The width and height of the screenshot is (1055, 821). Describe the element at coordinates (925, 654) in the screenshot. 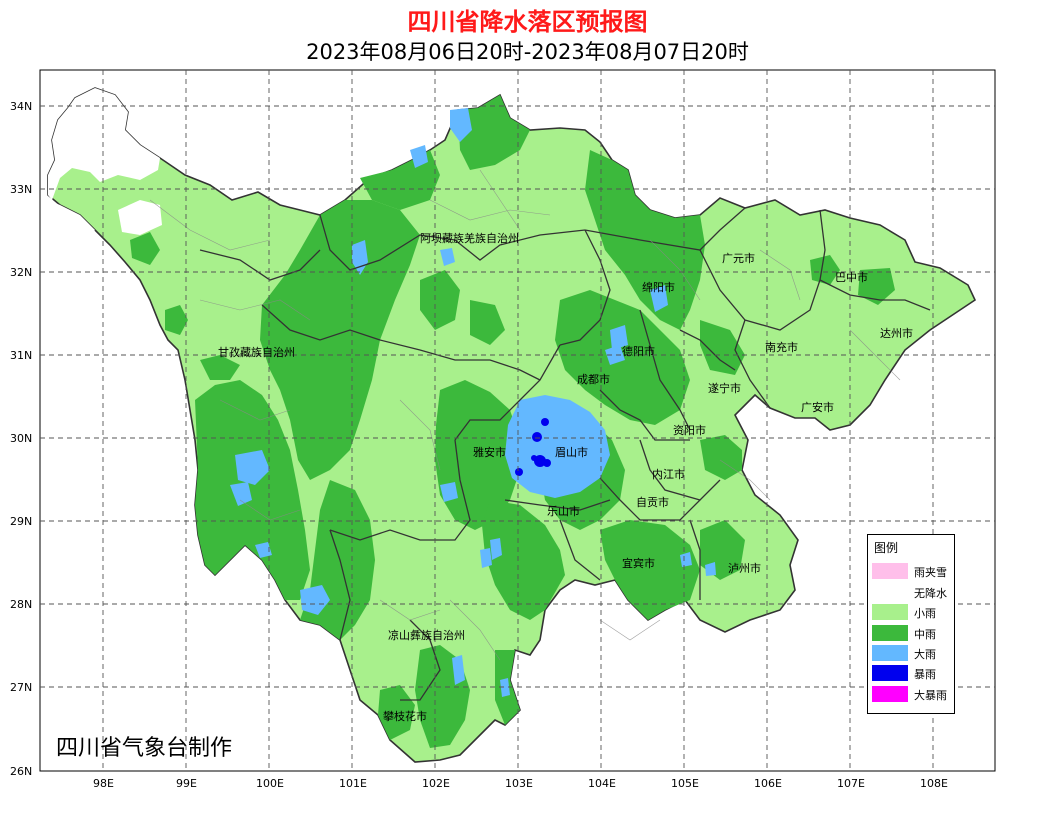

I see `legend-label: 大雨` at that location.